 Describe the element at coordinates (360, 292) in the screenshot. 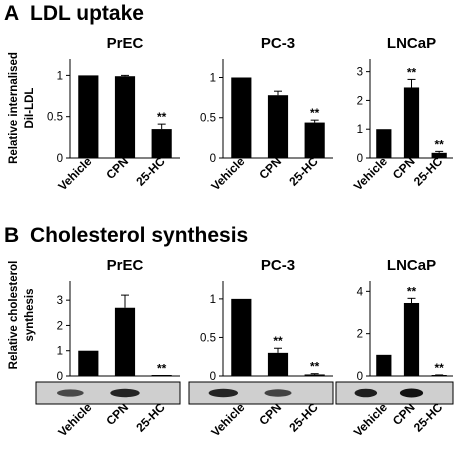

I see `y-tick-label: 4` at that location.